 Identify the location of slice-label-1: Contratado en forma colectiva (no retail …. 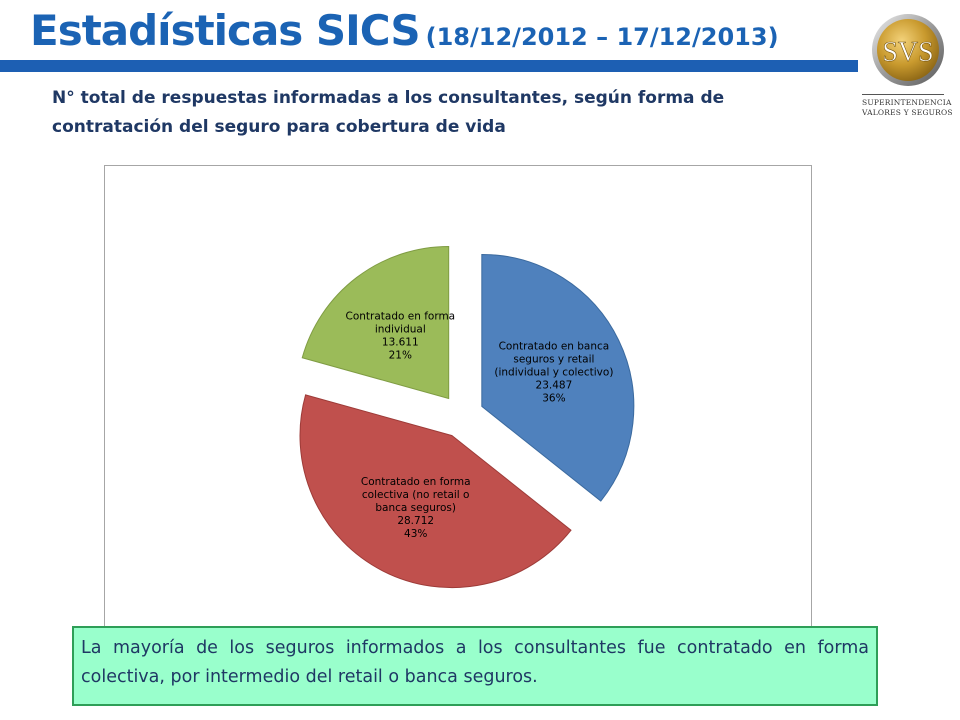
(416, 508).